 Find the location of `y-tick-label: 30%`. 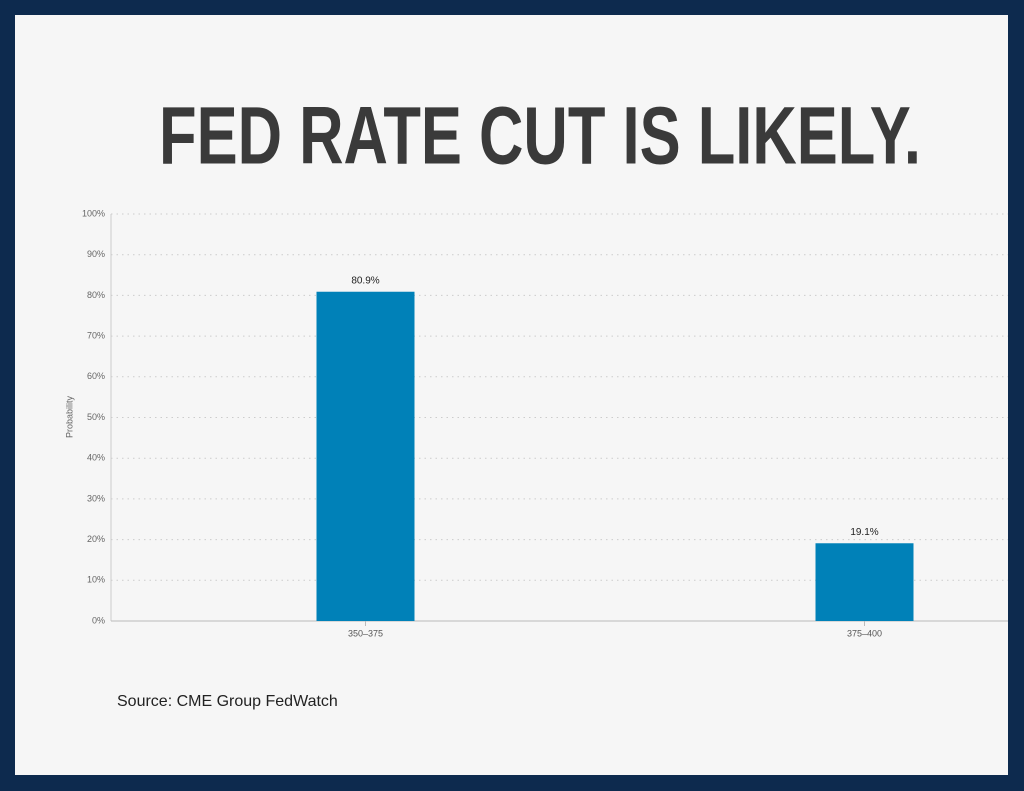

y-tick-label: 30% is located at coordinates (96, 498).